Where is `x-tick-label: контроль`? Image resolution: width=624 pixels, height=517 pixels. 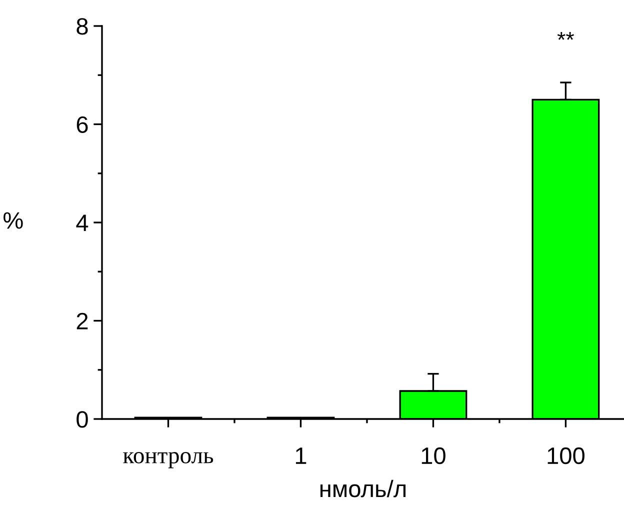
x-tick-label: контроль is located at coordinates (168, 460).